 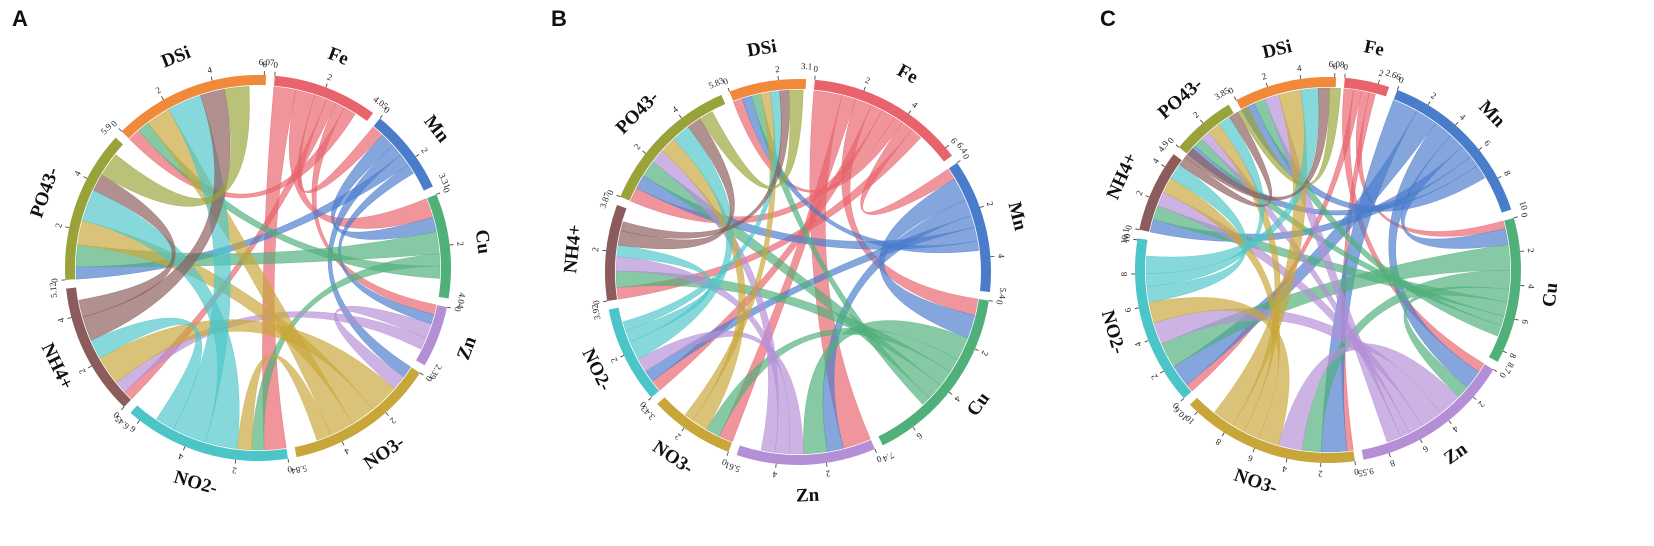 I want to click on segment-arc-mn, so click(x=1452, y=151).